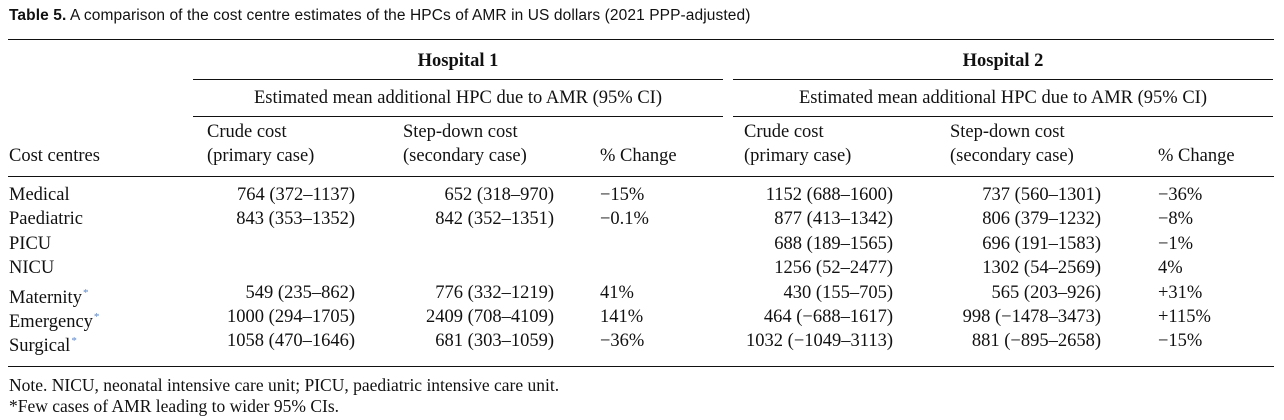  What do you see at coordinates (51, 322) in the screenshot?
I see `cost-centre-label: Emergency` at bounding box center [51, 322].